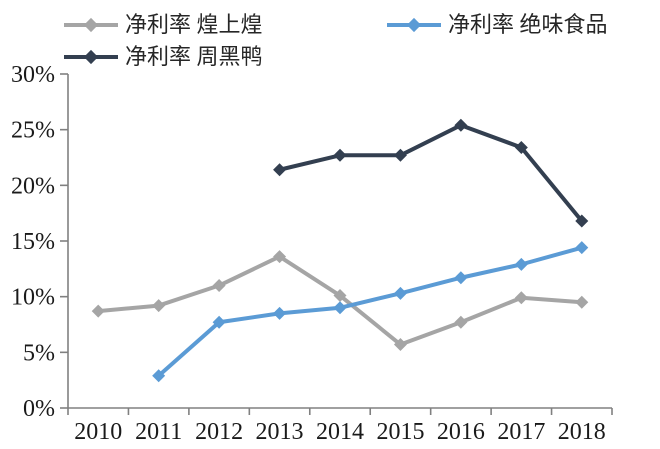  I want to click on y-tick-label: 5%, so click(39, 353).